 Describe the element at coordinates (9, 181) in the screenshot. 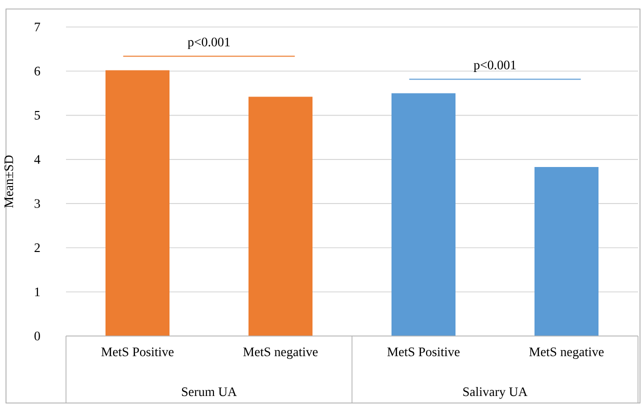

I see `y-axis-title: Mean±SD` at that location.